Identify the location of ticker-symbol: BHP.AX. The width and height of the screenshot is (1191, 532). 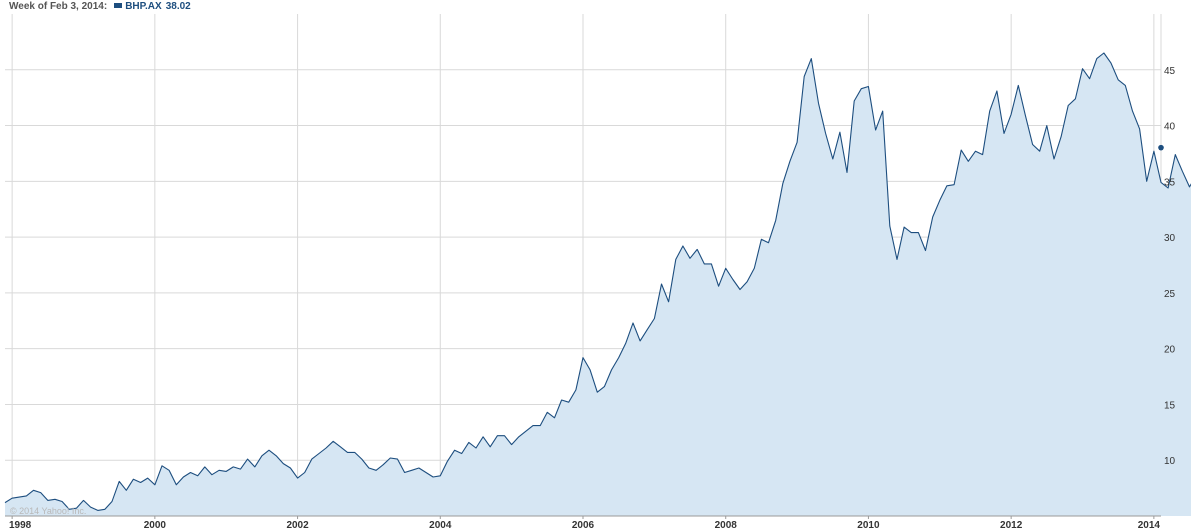
(143, 6).